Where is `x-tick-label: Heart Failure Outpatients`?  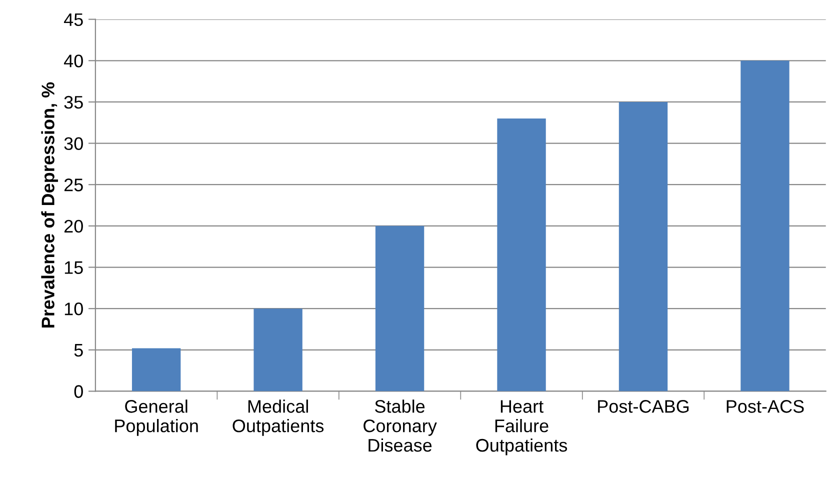
x-tick-label: Heart Failure Outpatients is located at coordinates (522, 428).